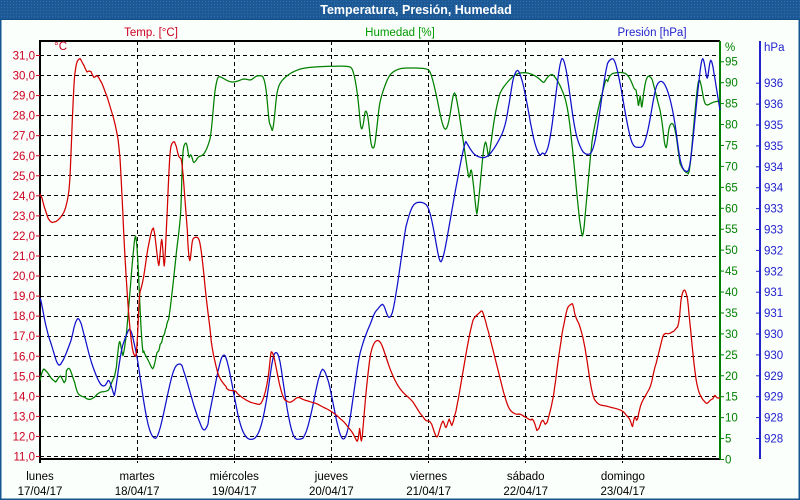 Image resolution: width=800 pixels, height=500 pixels. I want to click on svg-text: 29,0, so click(24, 97).